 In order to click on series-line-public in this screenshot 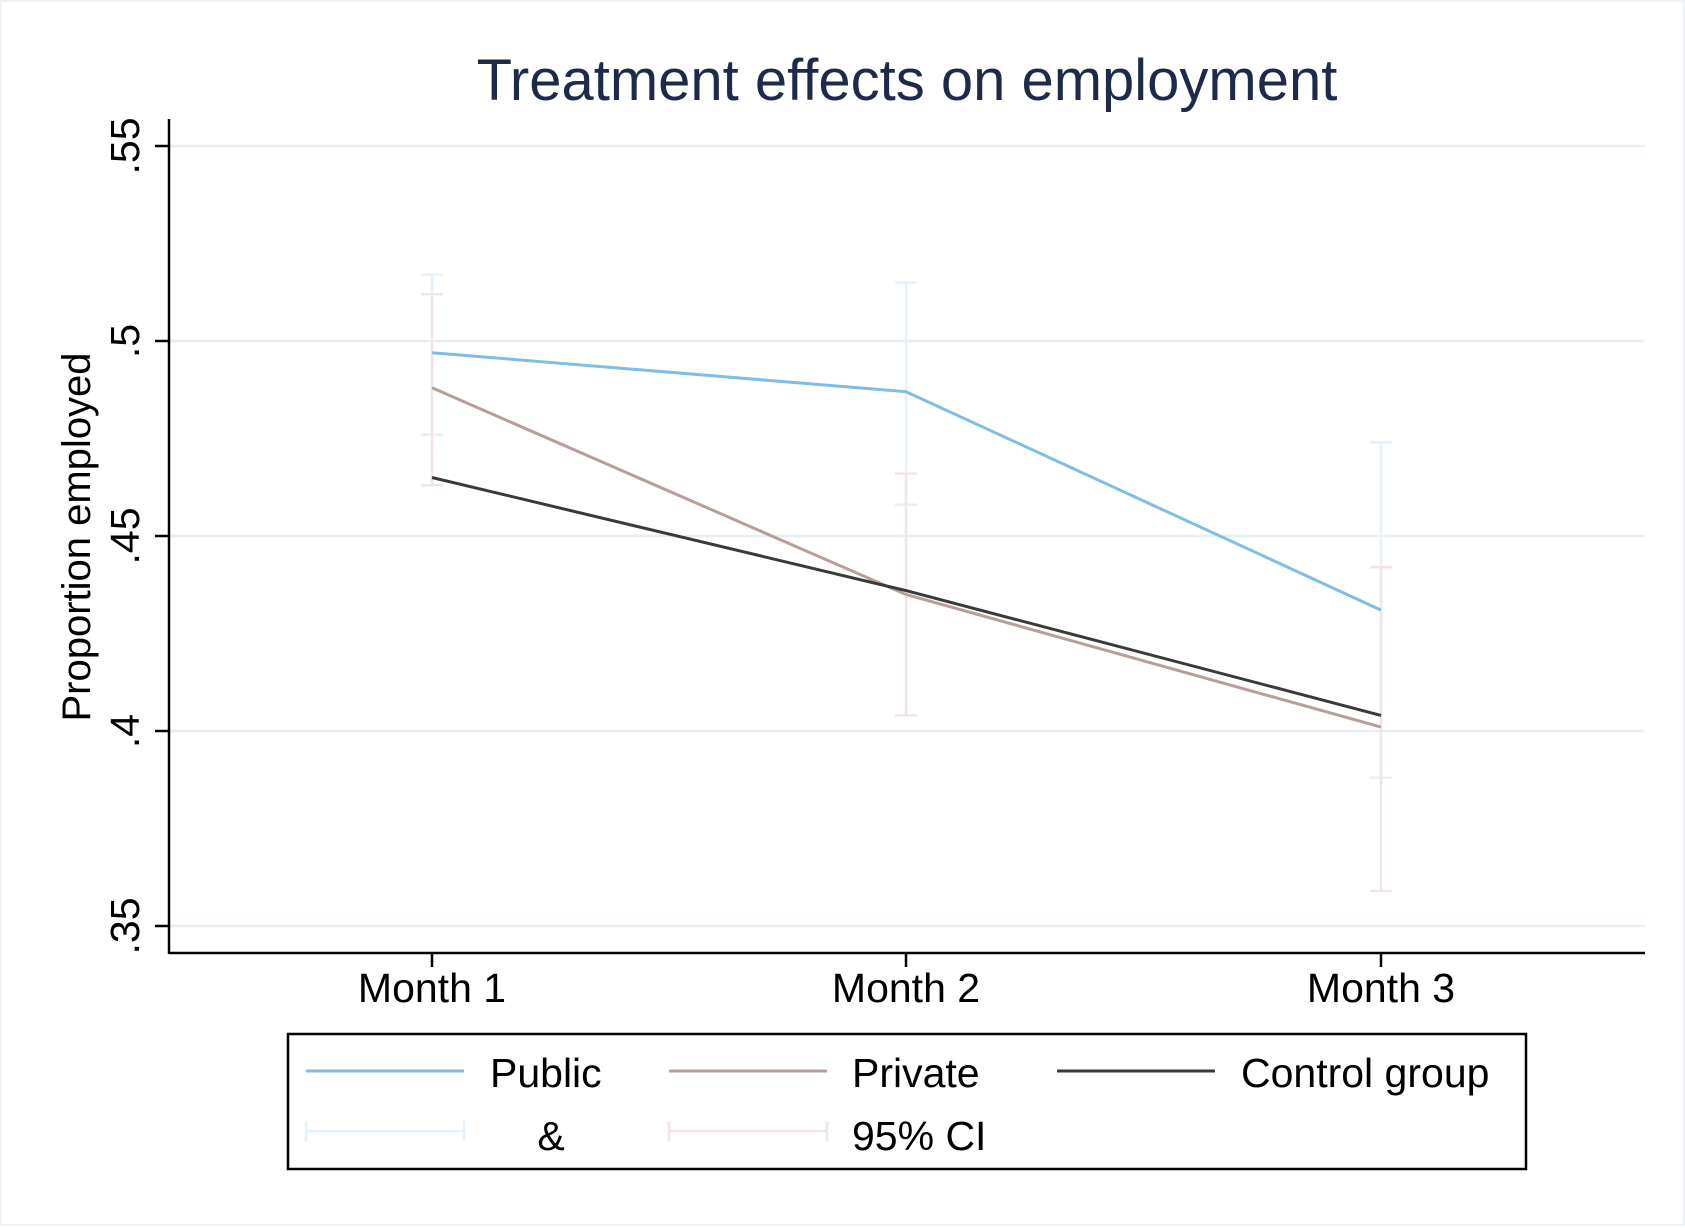, I will do `click(906, 481)`.